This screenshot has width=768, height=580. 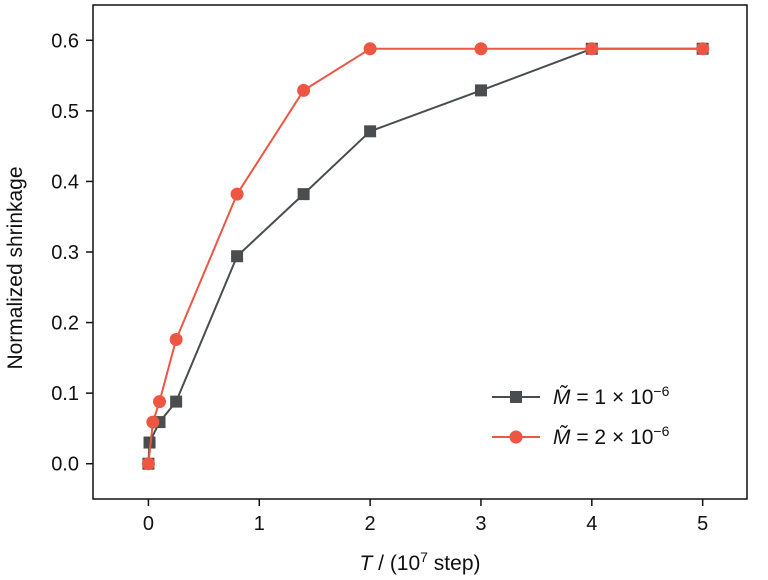 What do you see at coordinates (702, 524) in the screenshot?
I see `x-tick-label: 5` at bounding box center [702, 524].